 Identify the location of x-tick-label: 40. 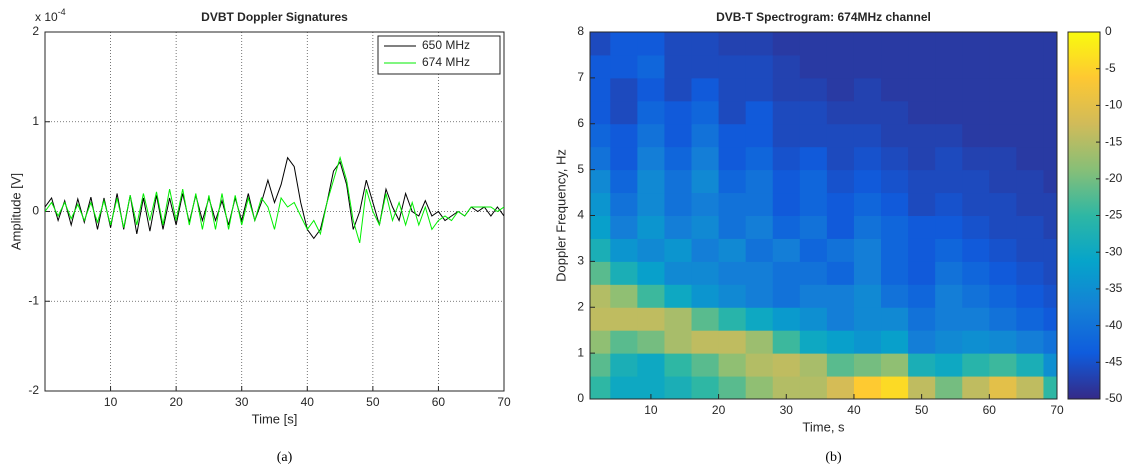
(308, 402).